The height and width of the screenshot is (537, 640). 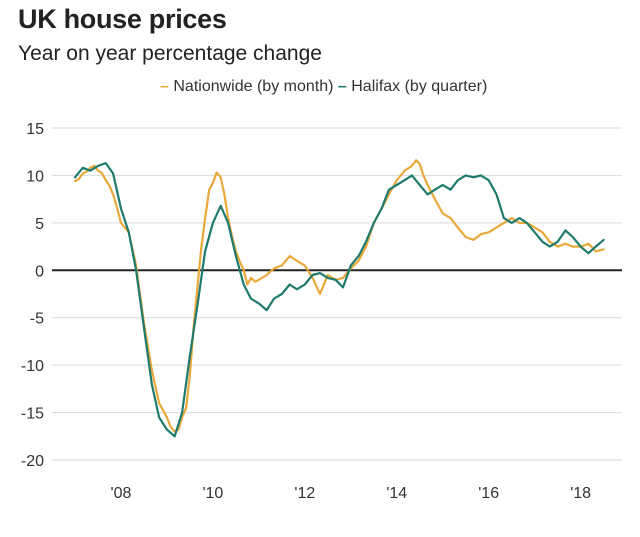 What do you see at coordinates (121, 493) in the screenshot?
I see `x-tick-label: '08` at bounding box center [121, 493].